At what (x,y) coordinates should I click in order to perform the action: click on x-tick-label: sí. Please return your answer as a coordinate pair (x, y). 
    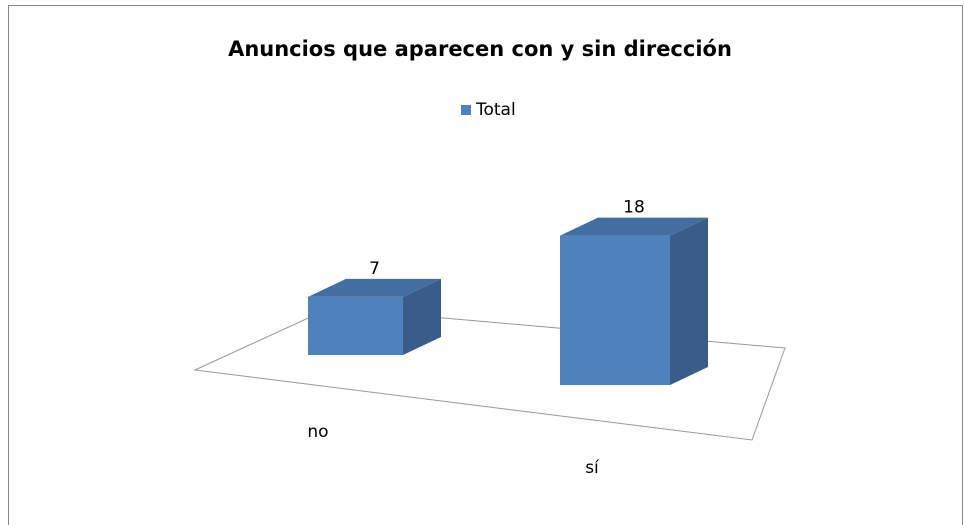
    Looking at the image, I should click on (592, 468).